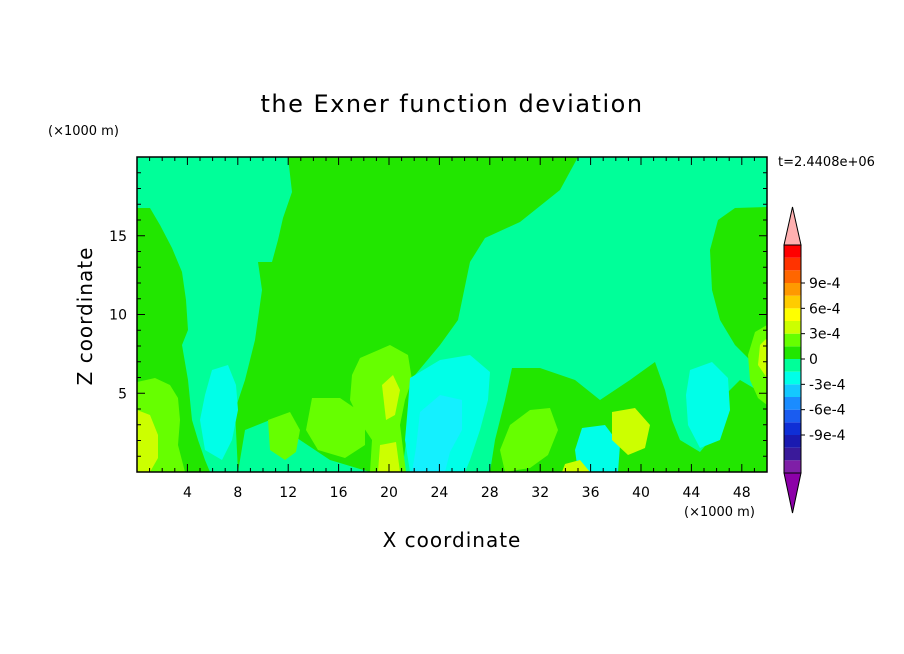  What do you see at coordinates (529, 440) in the screenshot?
I see `field-lightgreen-right` at bounding box center [529, 440].